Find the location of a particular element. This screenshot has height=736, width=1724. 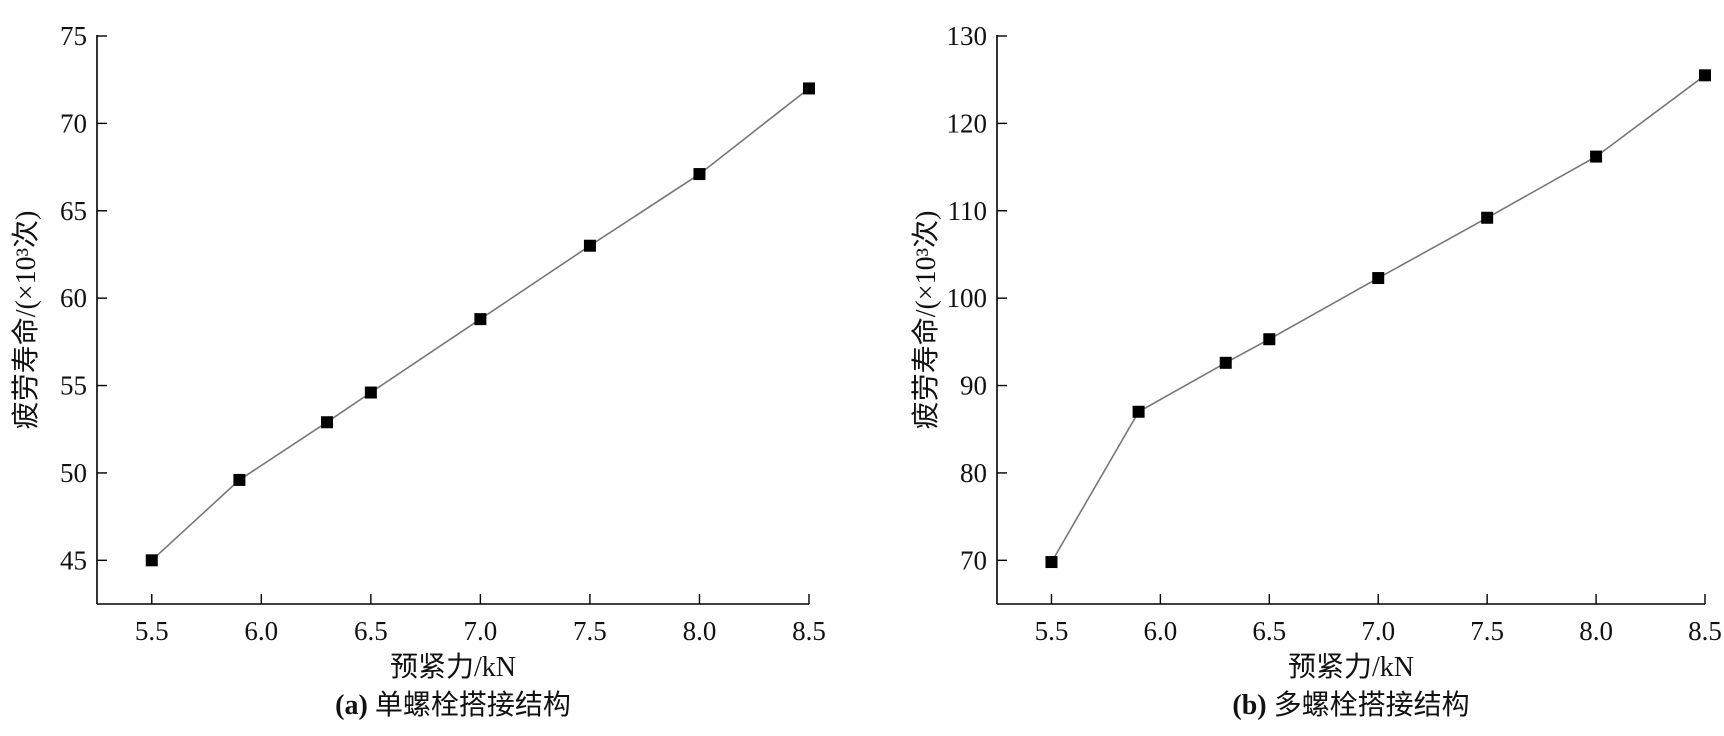

y-tick-label: 55 is located at coordinates (73, 386).